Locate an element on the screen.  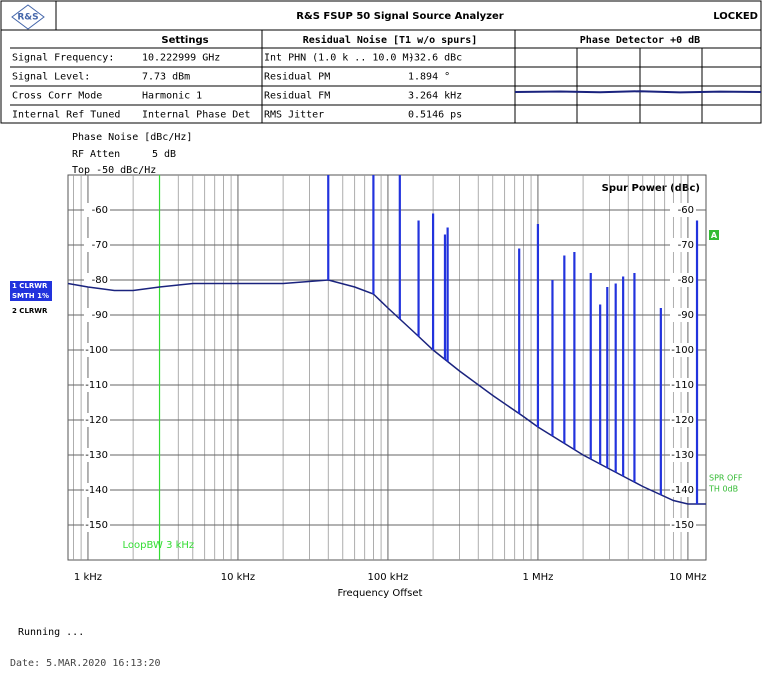
table-heading: Phase Detector +0 dB is located at coordinates (640, 40).